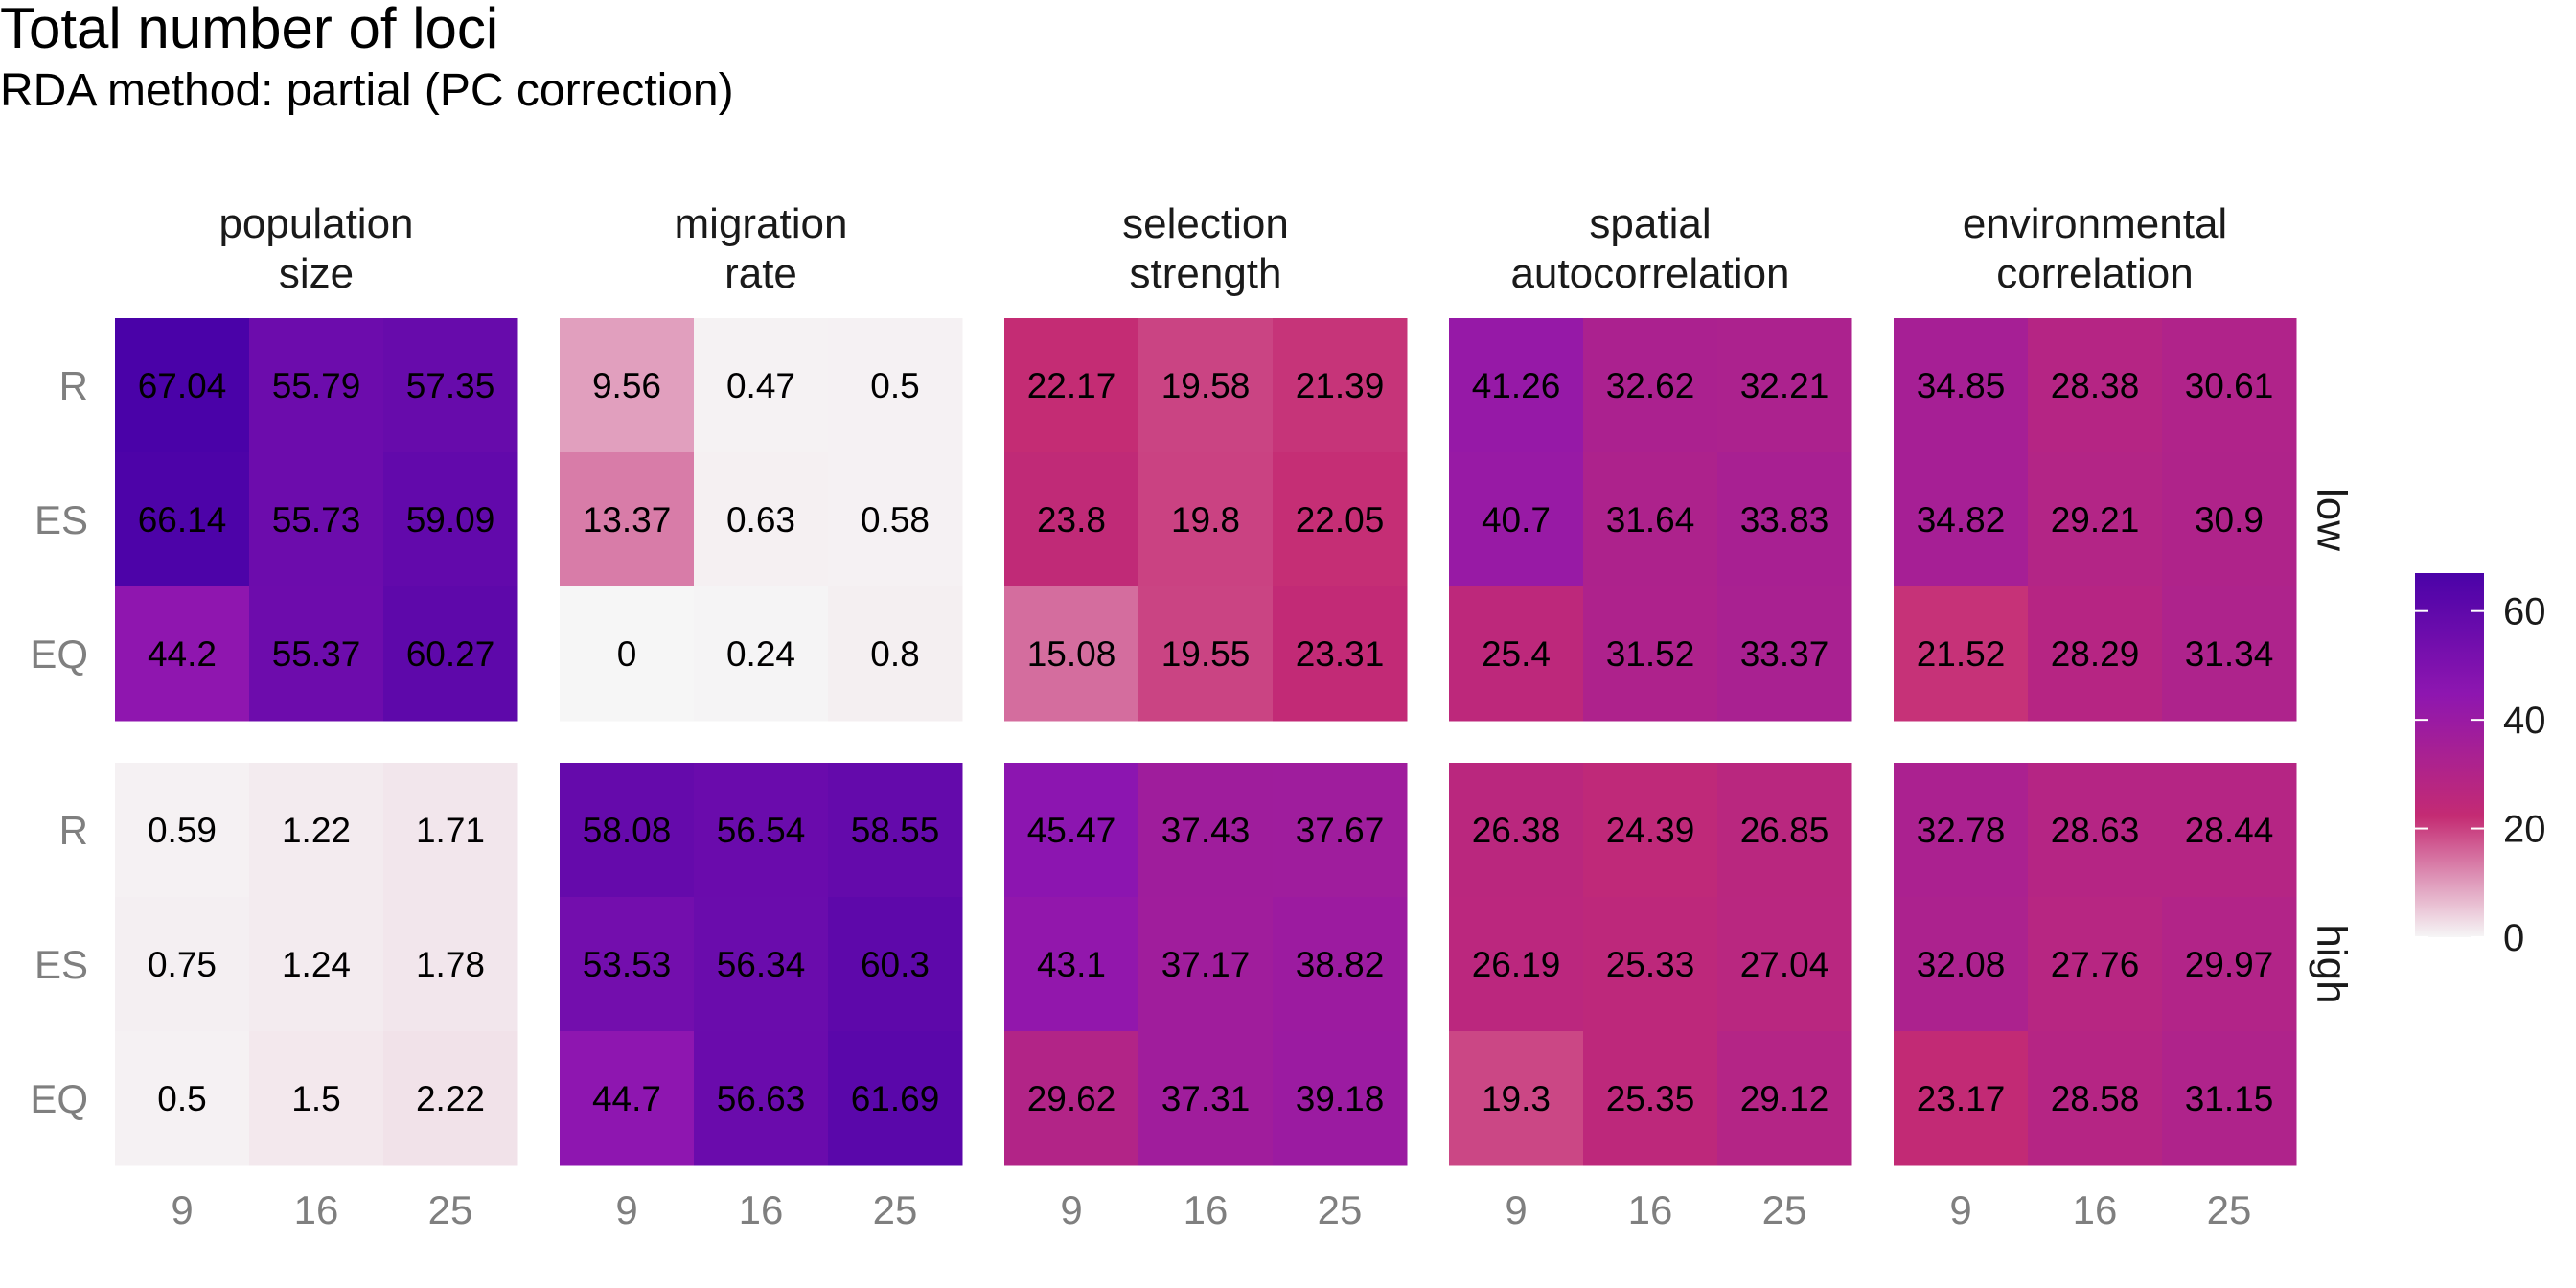 The image size is (2576, 1288). I want to click on cell-value-label: 1.71, so click(450, 830).